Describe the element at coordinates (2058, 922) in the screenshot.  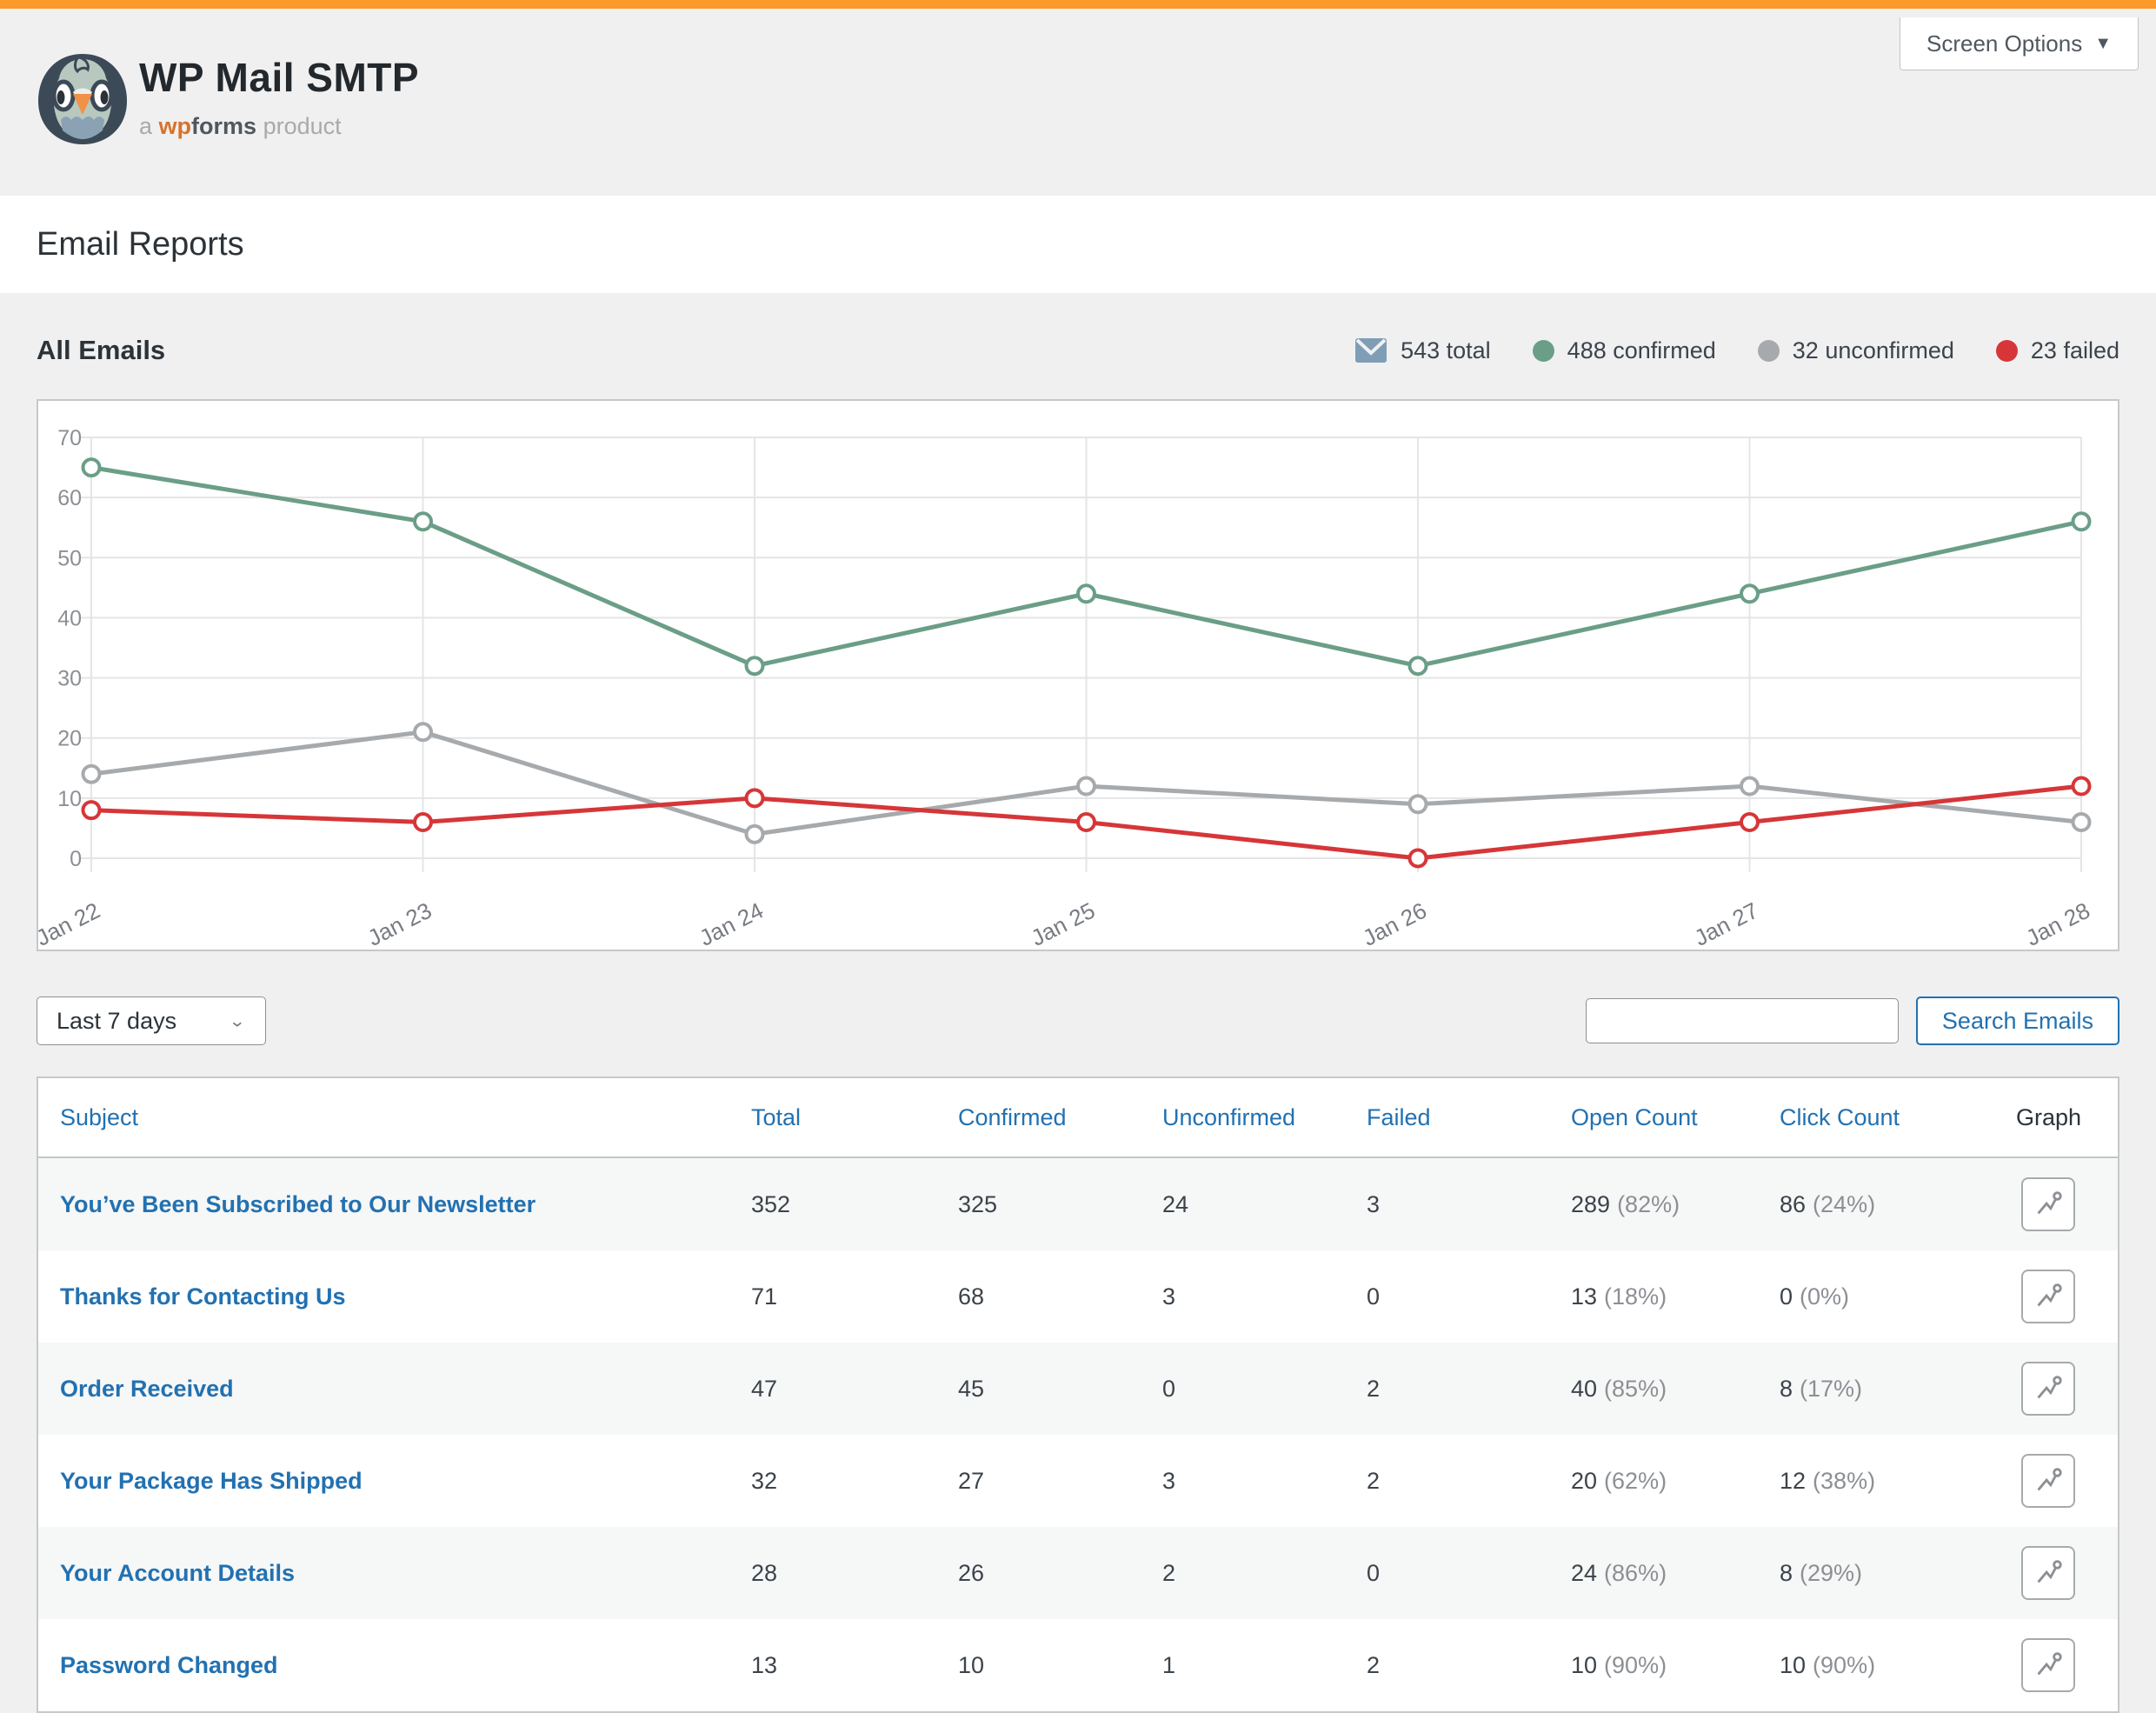
I see `svg-text: Jan 28` at that location.